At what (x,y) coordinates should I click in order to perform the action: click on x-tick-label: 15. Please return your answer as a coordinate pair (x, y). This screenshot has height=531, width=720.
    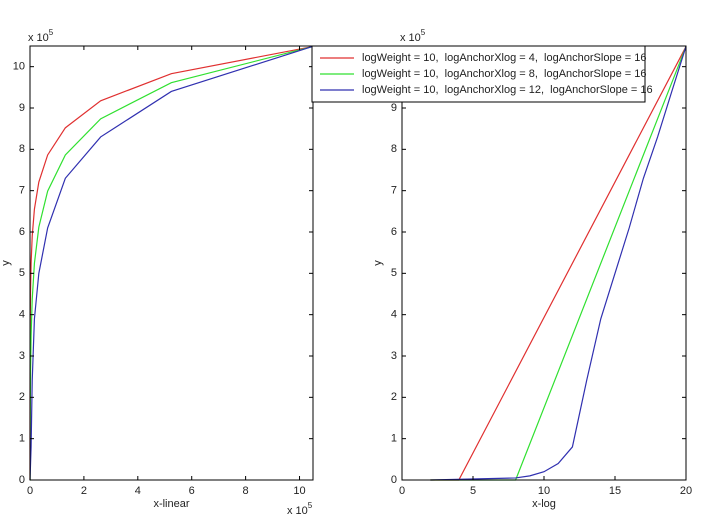
    Looking at the image, I should click on (615, 491).